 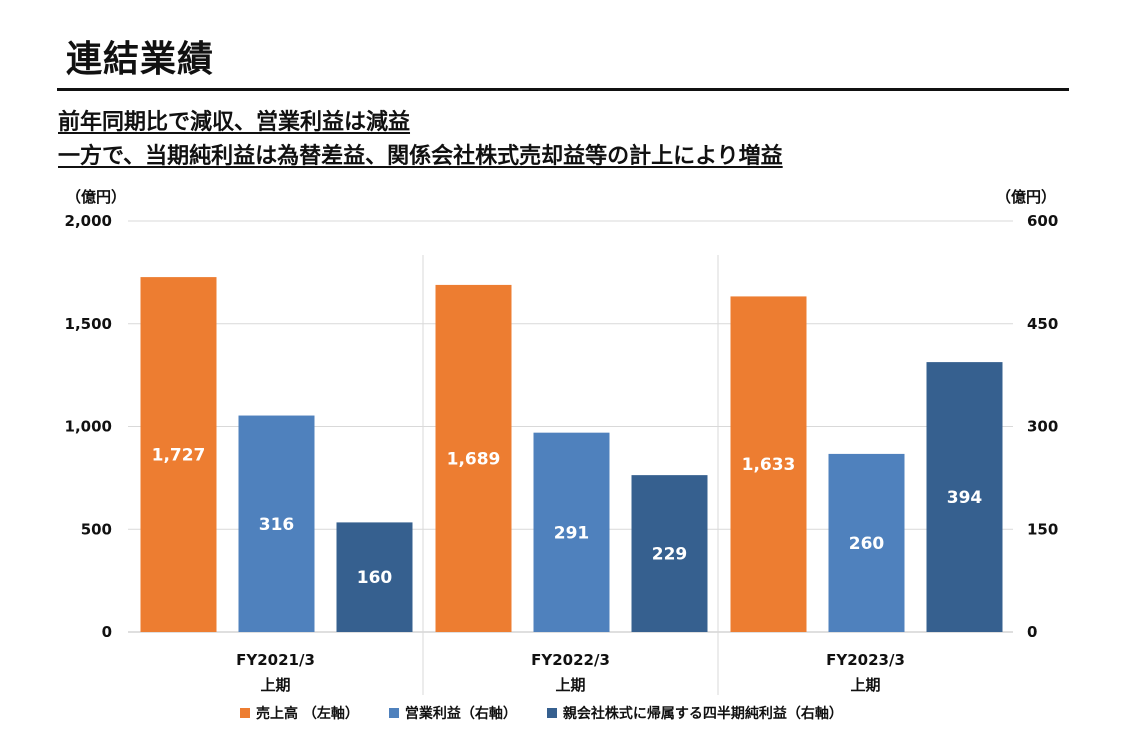 What do you see at coordinates (1042, 529) in the screenshot?
I see `right-axis-tick-label: 150` at bounding box center [1042, 529].